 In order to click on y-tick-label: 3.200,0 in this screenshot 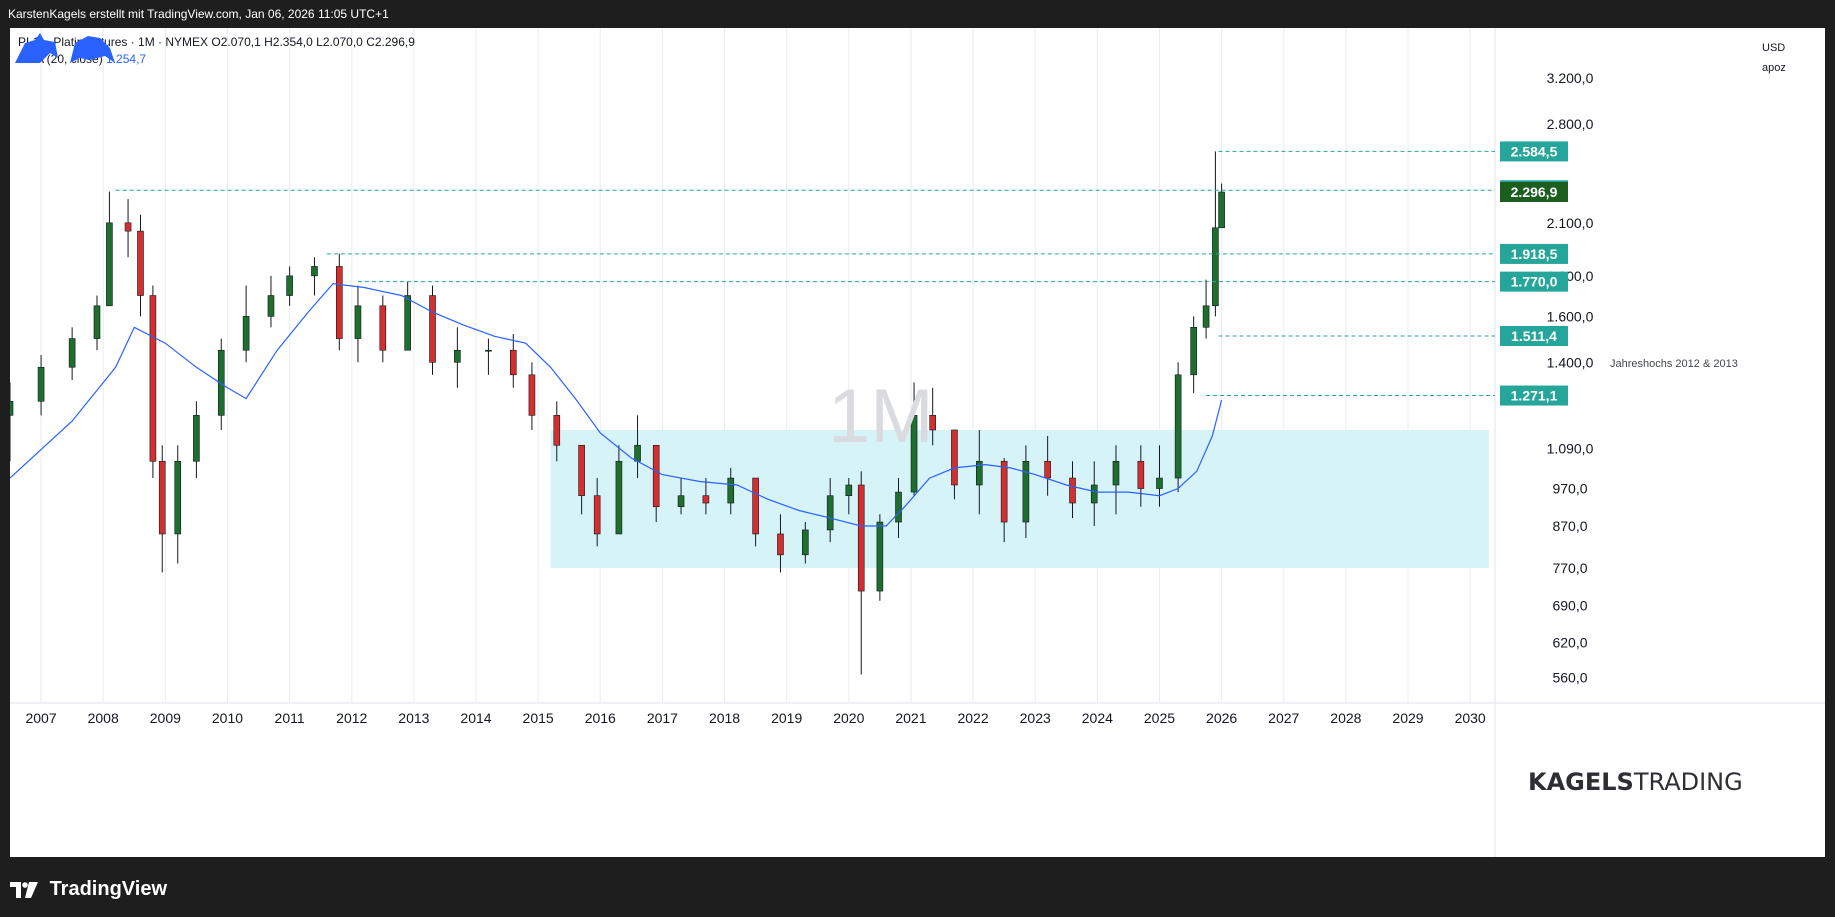, I will do `click(1570, 78)`.